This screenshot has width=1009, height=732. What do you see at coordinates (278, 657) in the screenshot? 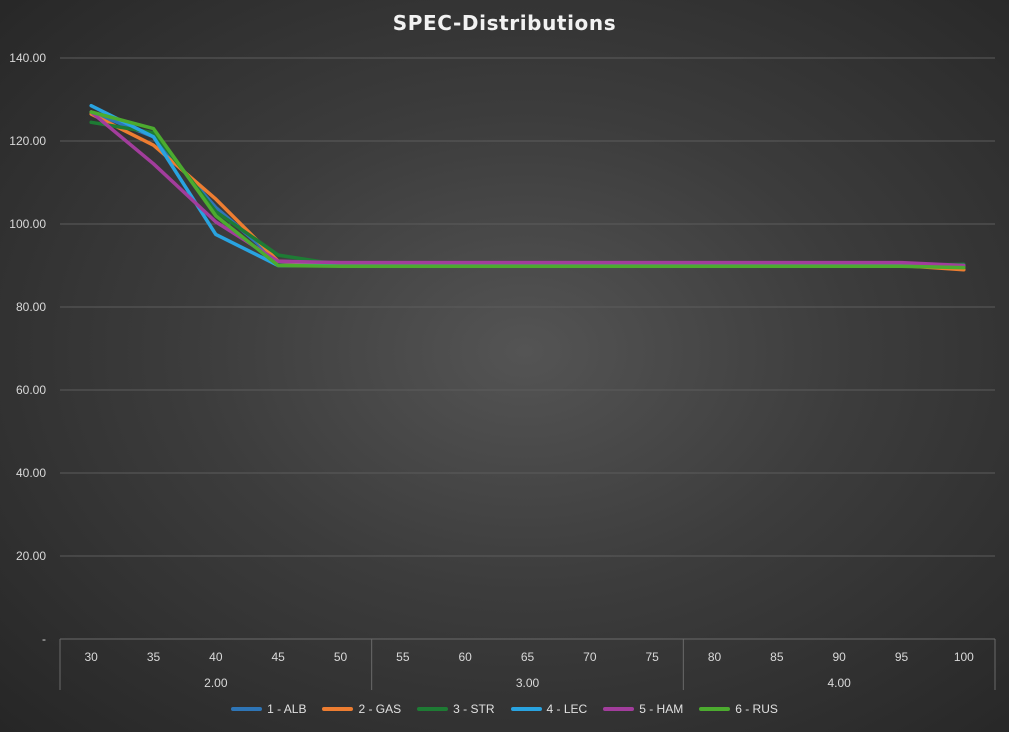
I see `x-tick-label: 45` at bounding box center [278, 657].